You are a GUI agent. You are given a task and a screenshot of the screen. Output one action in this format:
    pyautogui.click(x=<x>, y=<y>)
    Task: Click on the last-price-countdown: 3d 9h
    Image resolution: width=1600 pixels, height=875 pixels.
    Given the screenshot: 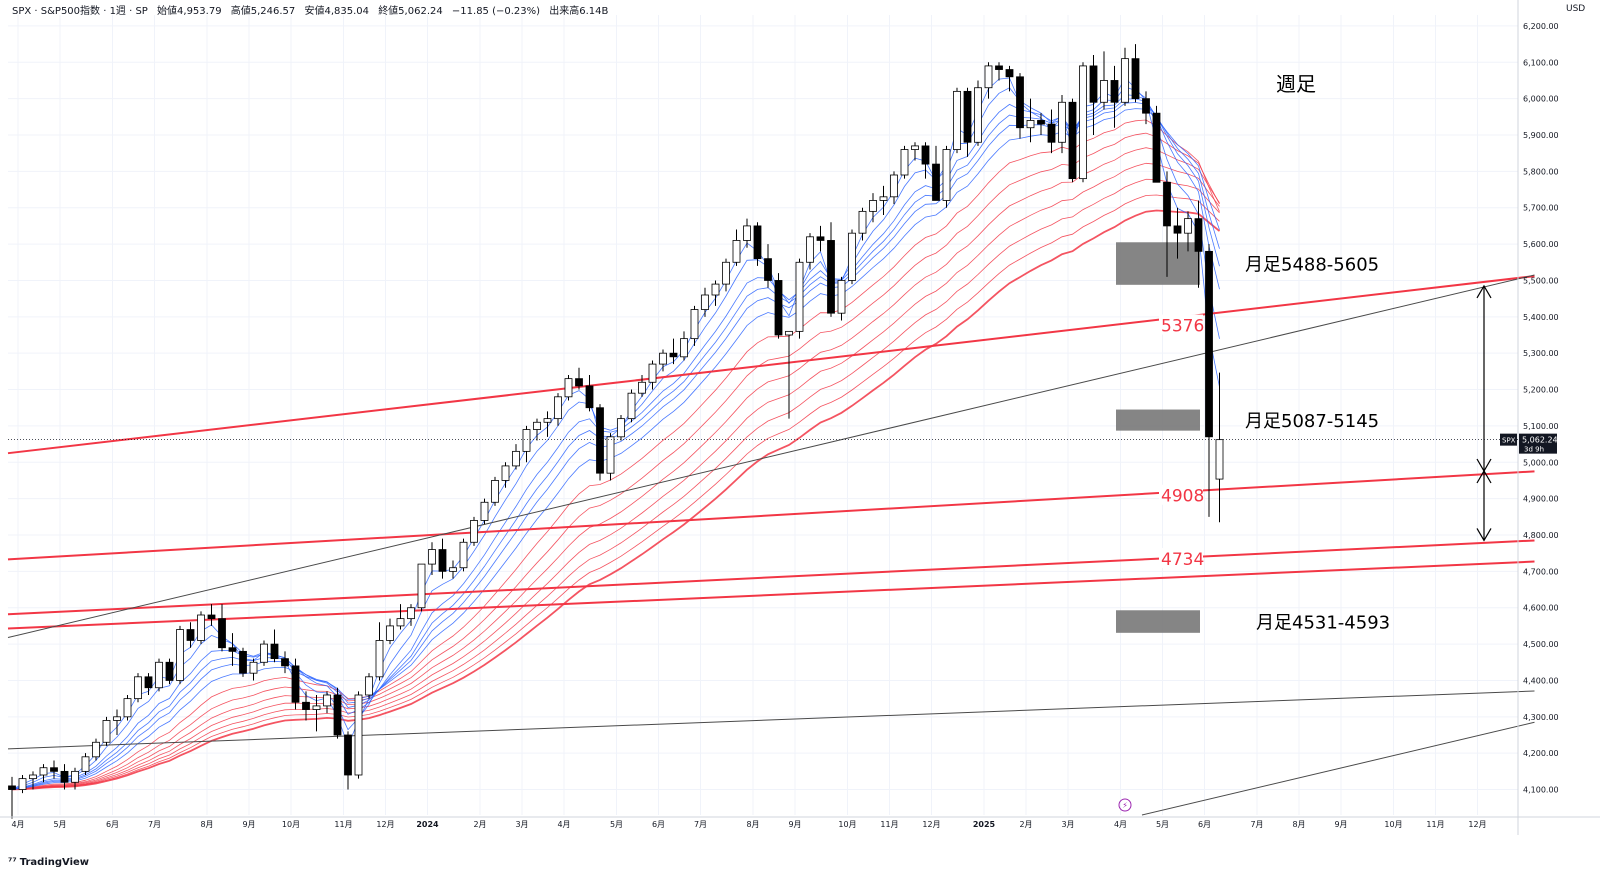 What is the action you would take?
    pyautogui.click(x=1534, y=450)
    